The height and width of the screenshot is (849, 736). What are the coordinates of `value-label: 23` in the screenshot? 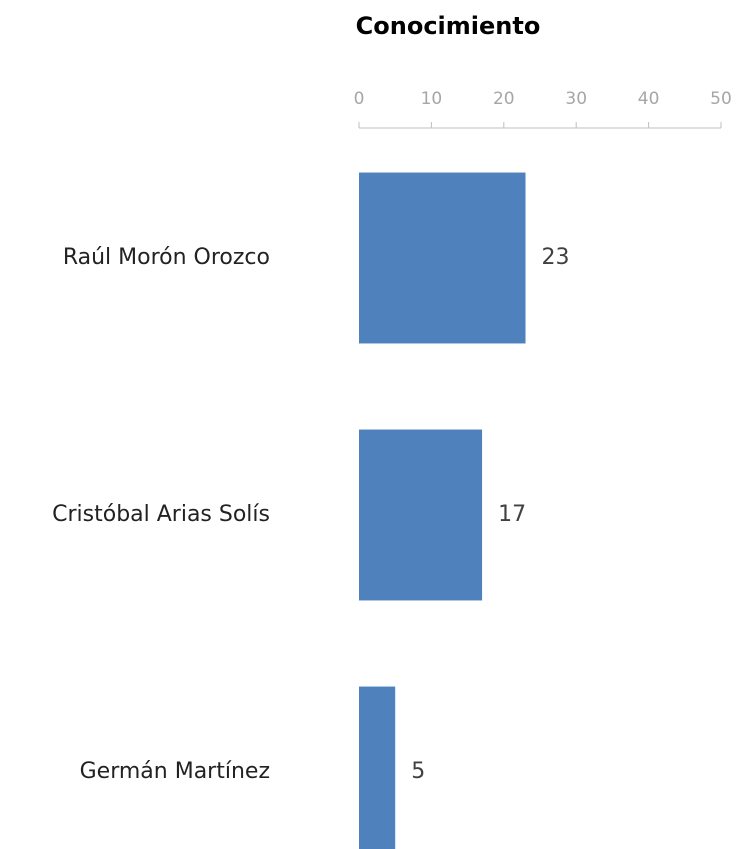 It's located at (556, 257).